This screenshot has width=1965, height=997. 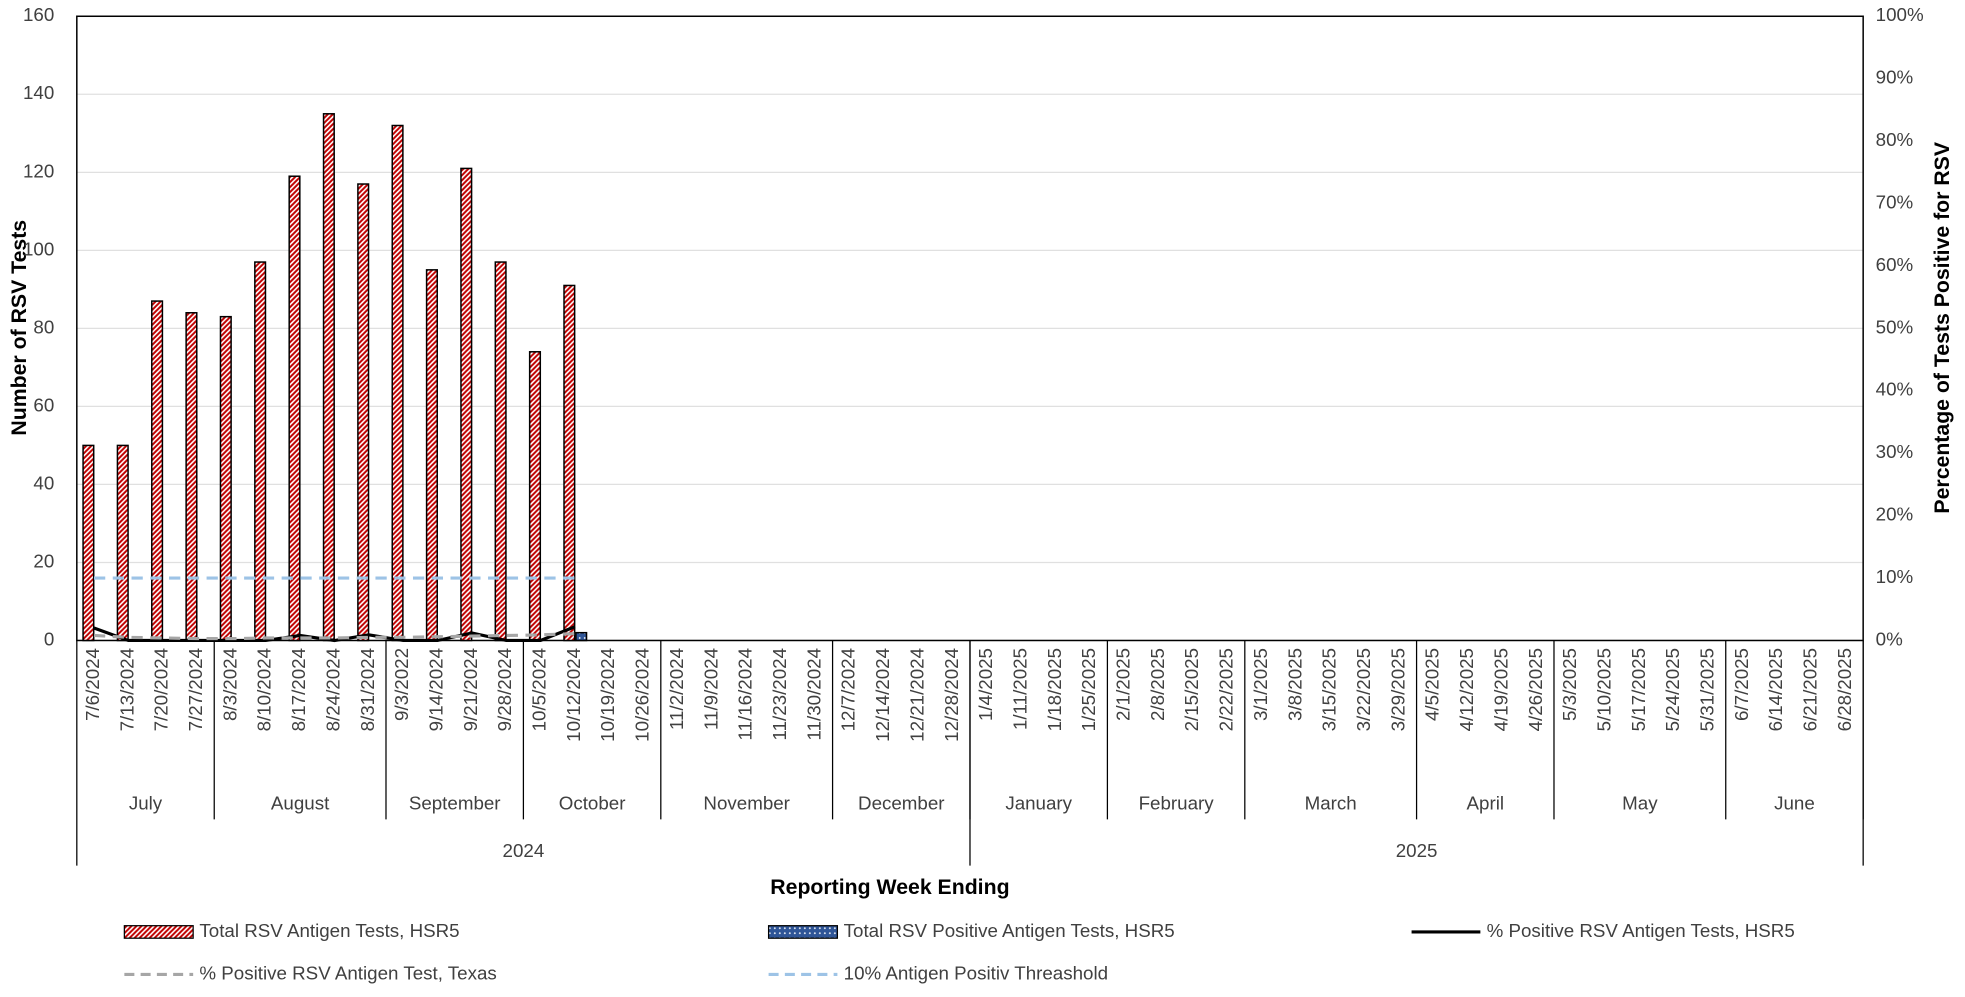 I want to click on x-tick-label: 12/14/2024, so click(x=882, y=695).